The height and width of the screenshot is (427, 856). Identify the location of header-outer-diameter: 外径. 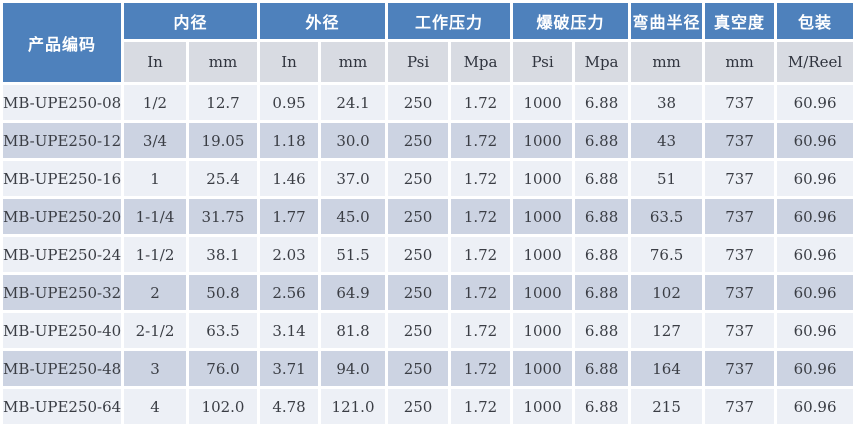
(323, 21).